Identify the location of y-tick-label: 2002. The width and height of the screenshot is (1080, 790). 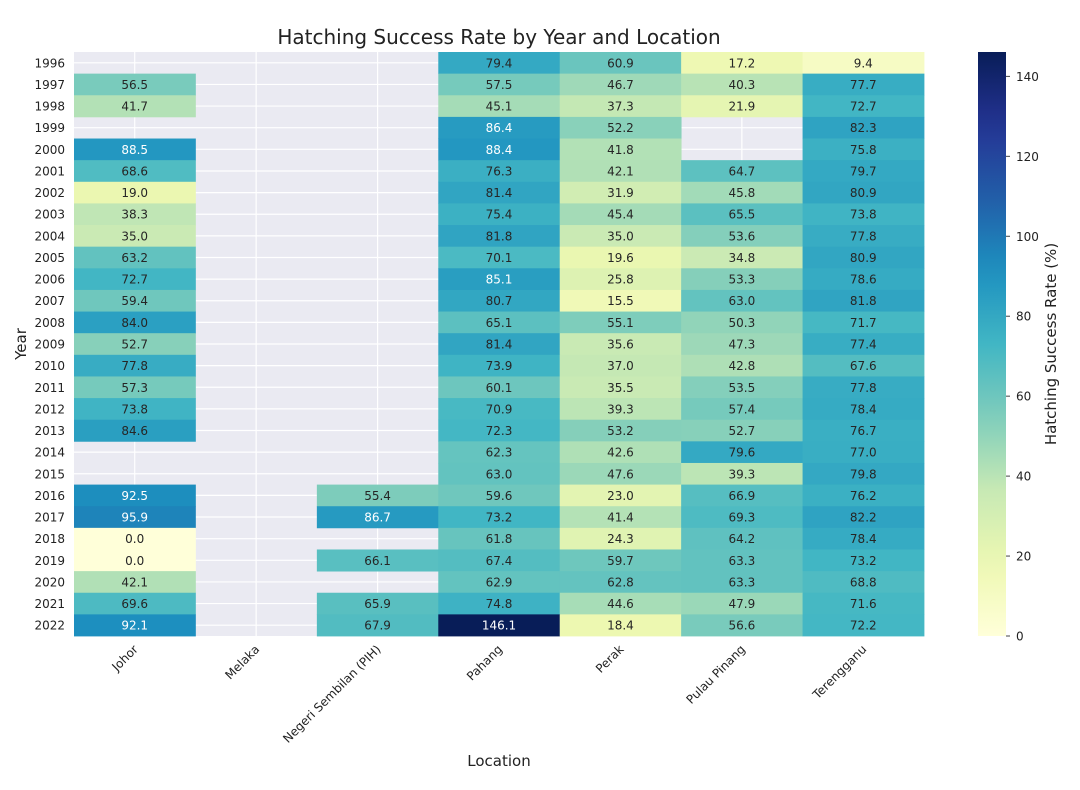
(49, 193).